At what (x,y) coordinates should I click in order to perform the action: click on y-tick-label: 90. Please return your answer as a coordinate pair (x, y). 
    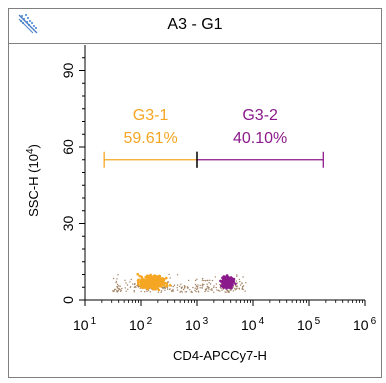
    Looking at the image, I should click on (68, 71).